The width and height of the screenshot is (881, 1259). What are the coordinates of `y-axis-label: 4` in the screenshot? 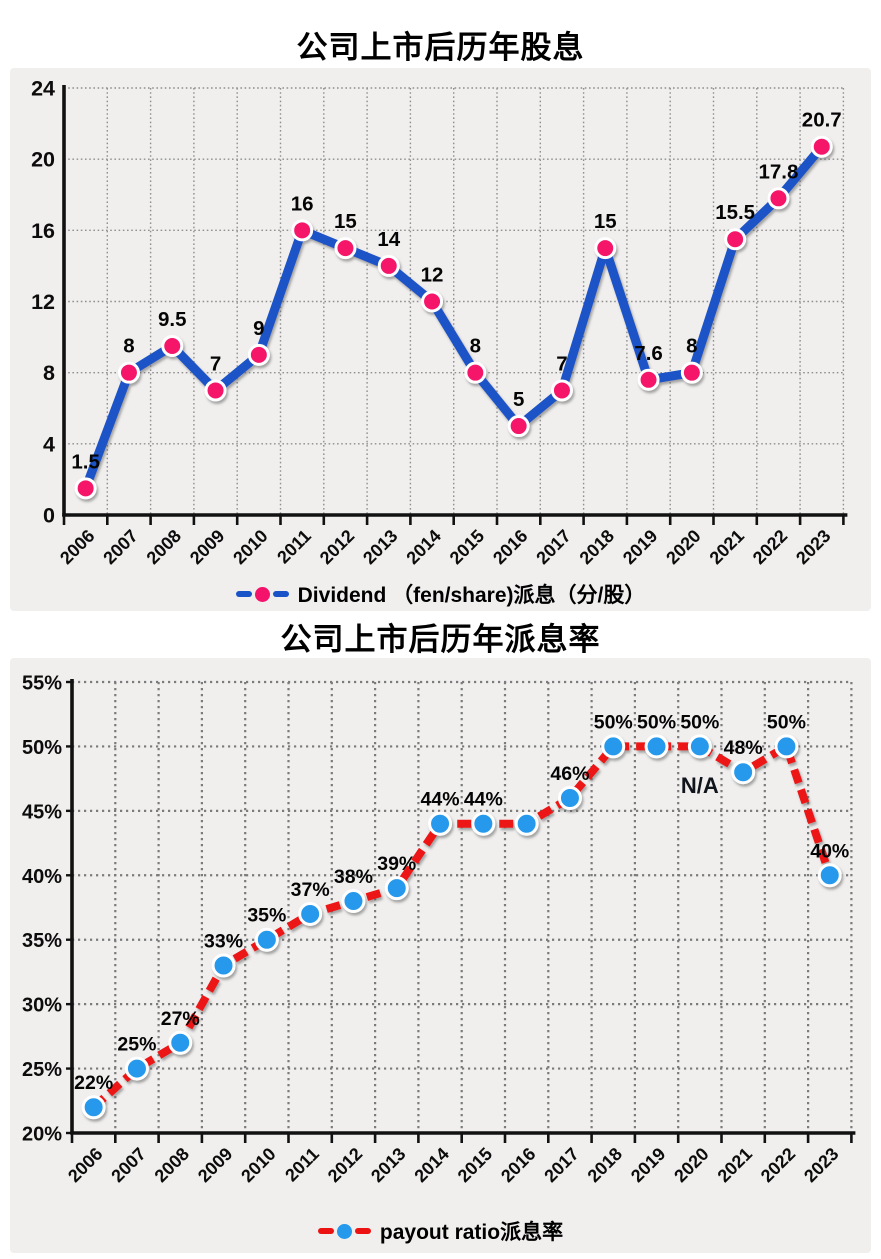 It's located at (49, 444).